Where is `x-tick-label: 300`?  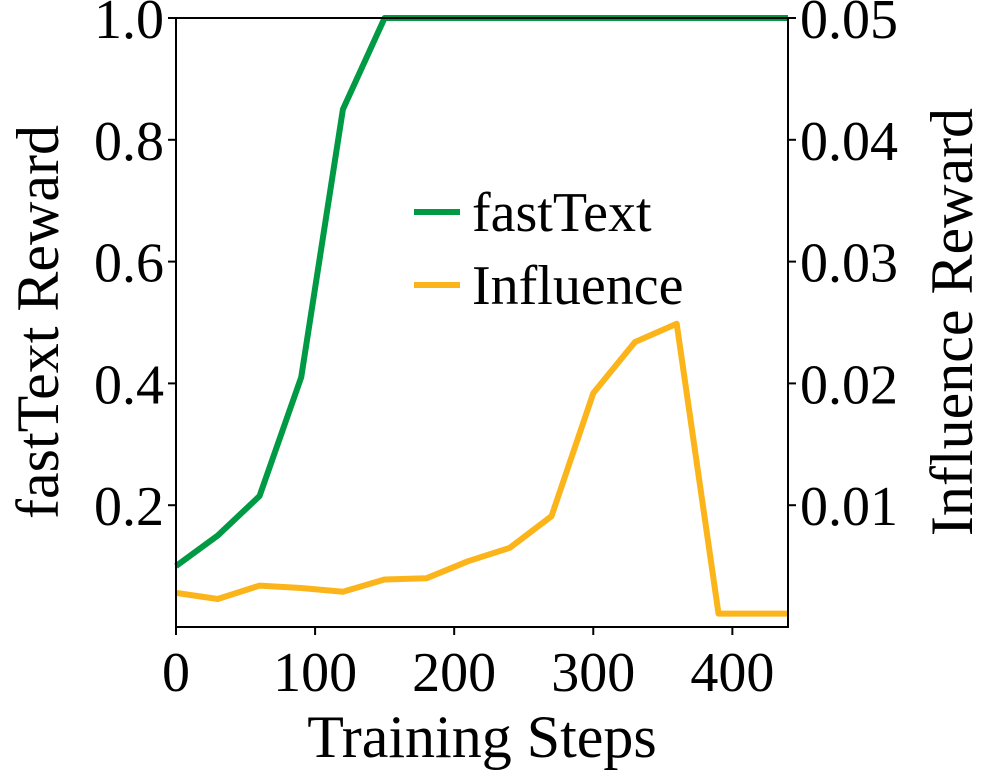 x-tick-label: 300 is located at coordinates (593, 673).